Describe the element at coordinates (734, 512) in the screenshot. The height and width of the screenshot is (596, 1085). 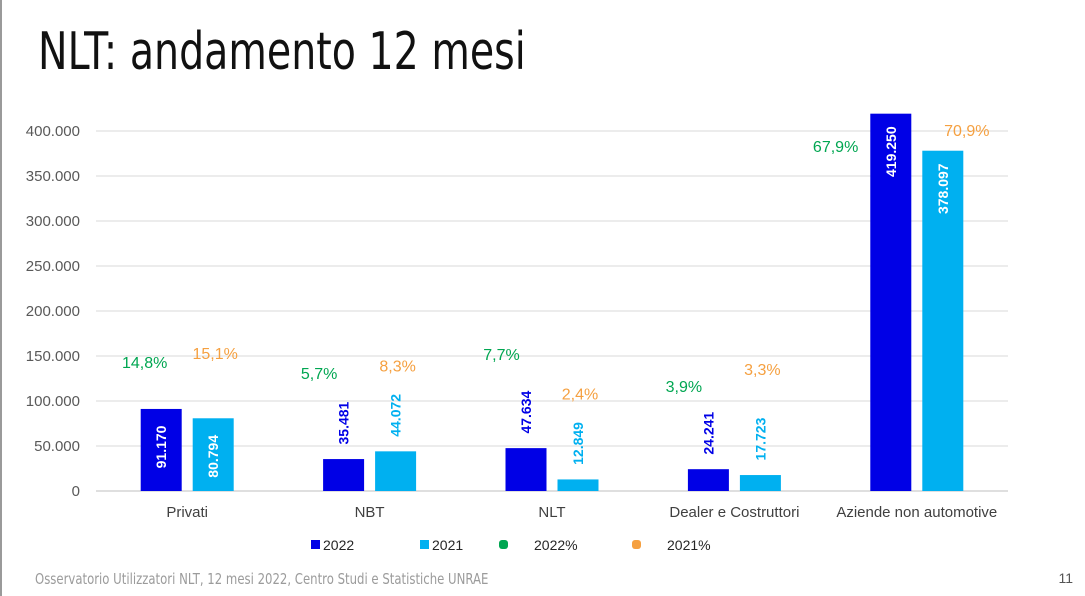
I see `x-category-label: Dealer e Costruttori` at that location.